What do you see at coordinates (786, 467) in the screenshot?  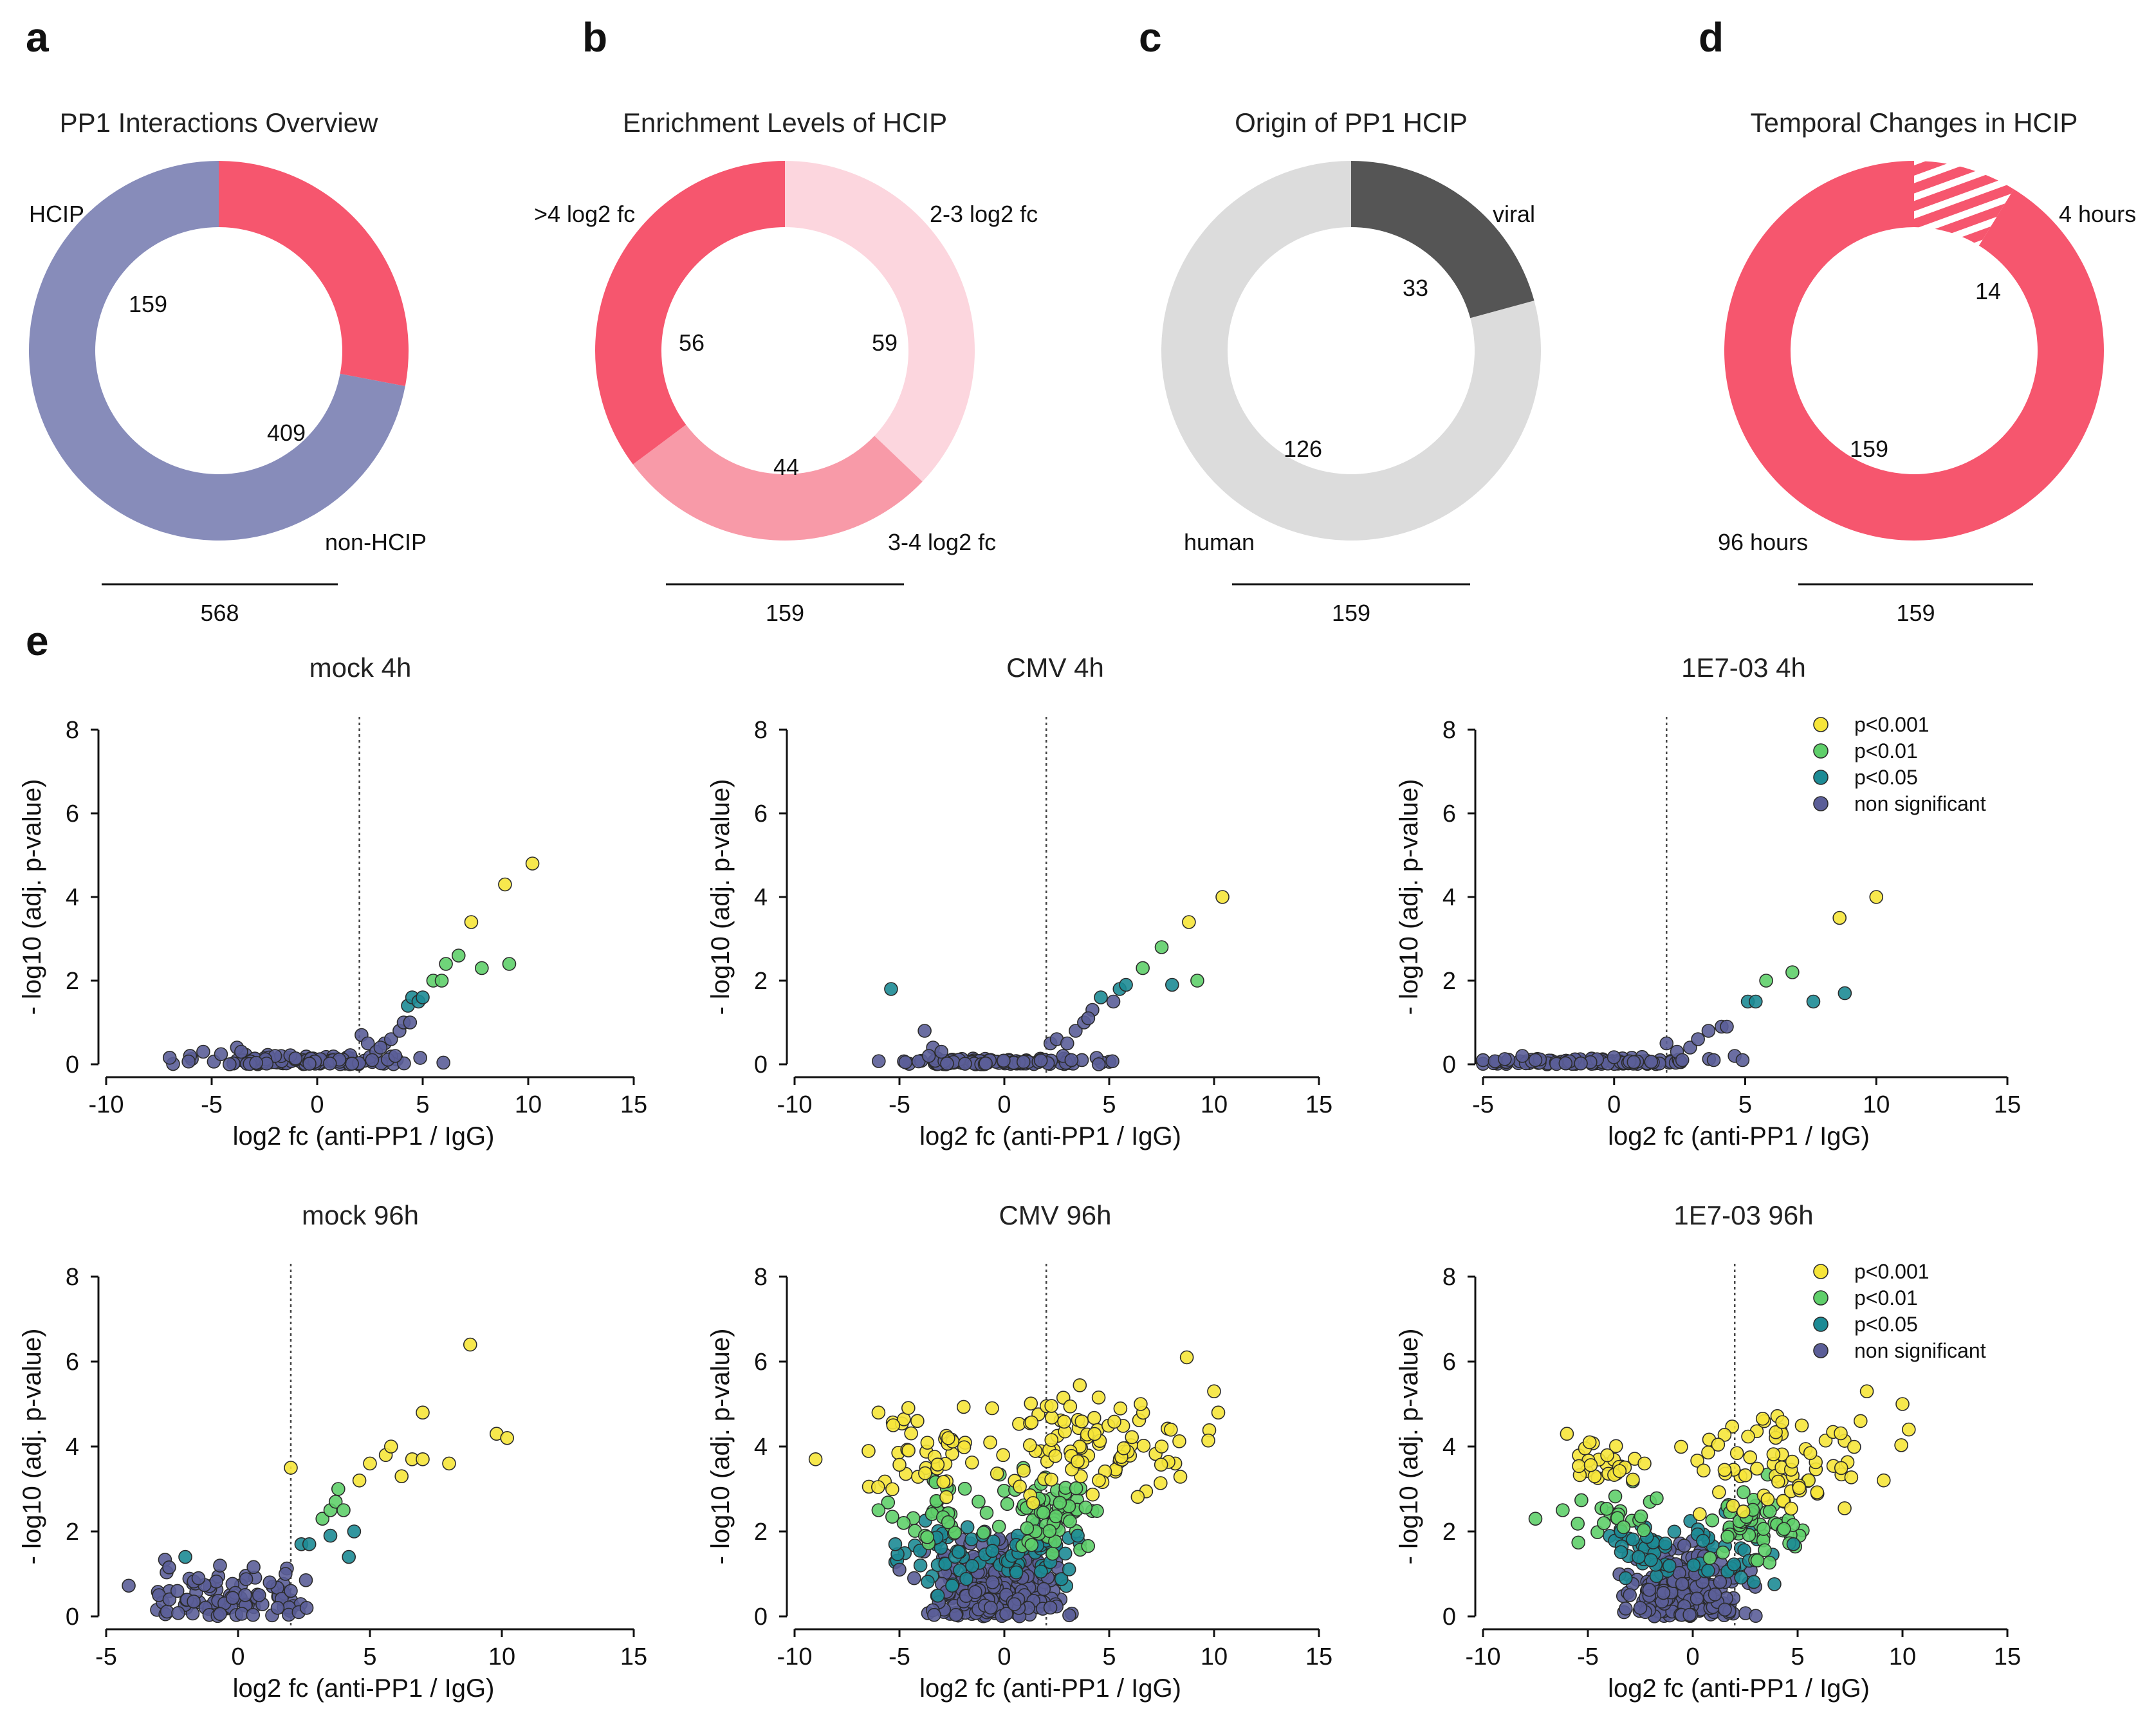 I see `slice-value-label: 44` at bounding box center [786, 467].